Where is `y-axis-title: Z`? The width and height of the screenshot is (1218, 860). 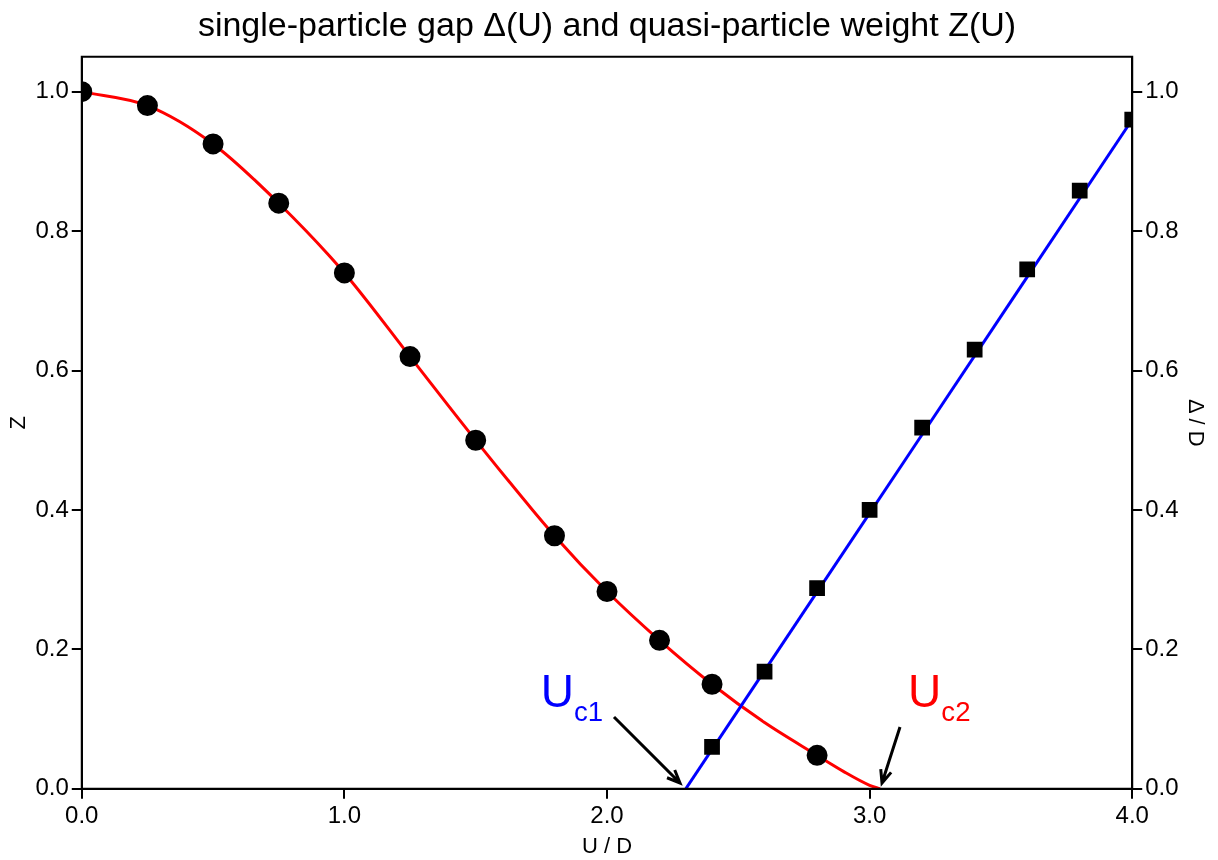
y-axis-title: Z is located at coordinates (18, 423).